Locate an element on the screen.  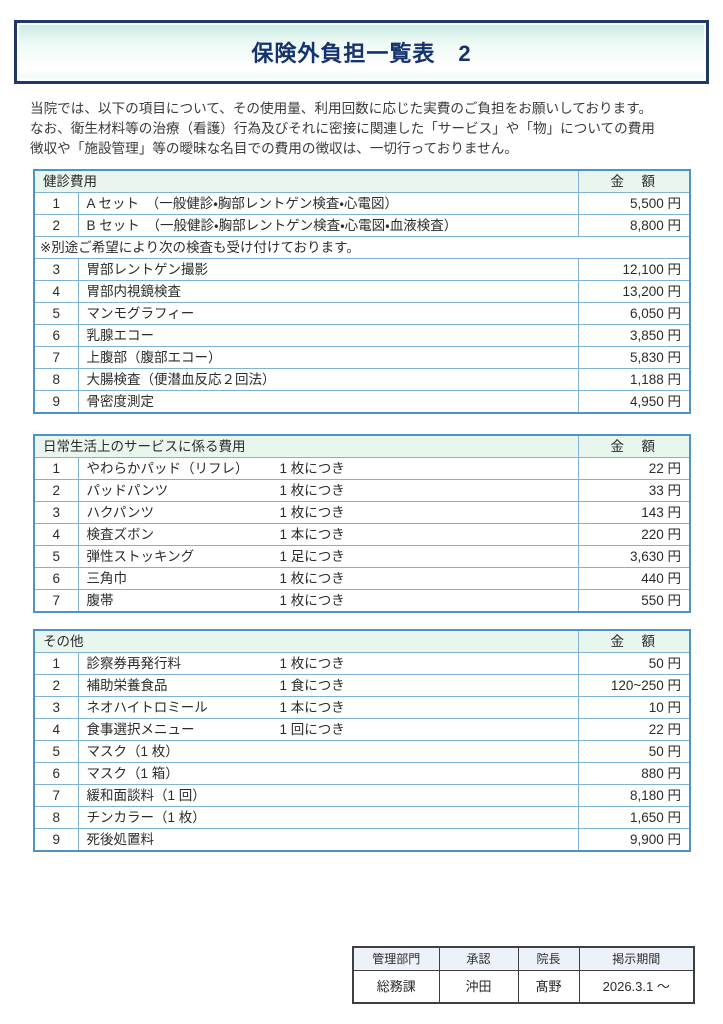
item-name: 診察券再発行料 is located at coordinates (134, 663).